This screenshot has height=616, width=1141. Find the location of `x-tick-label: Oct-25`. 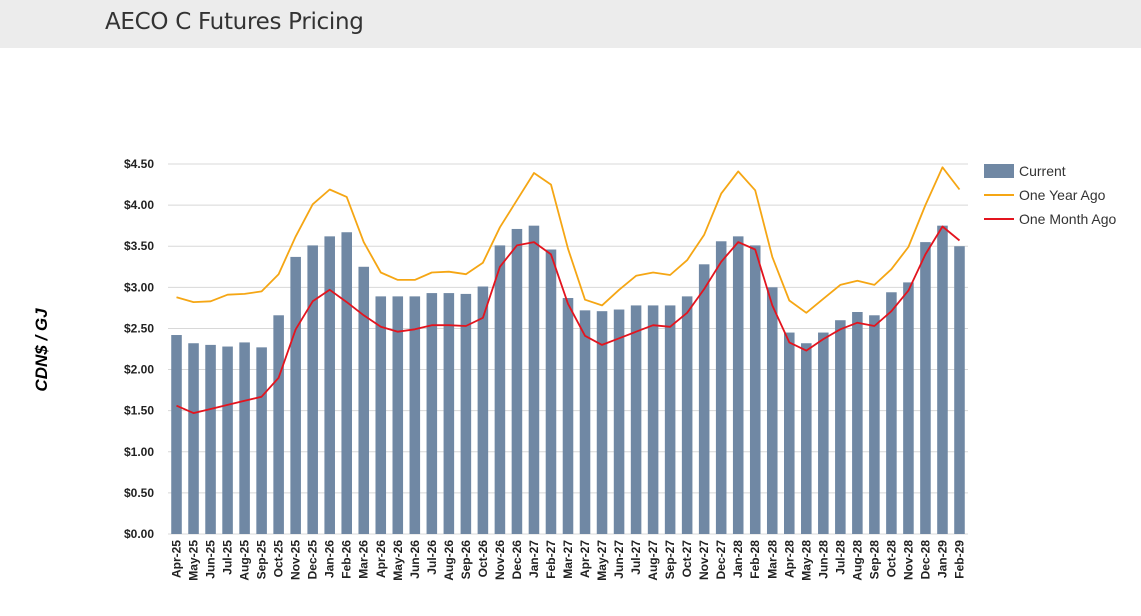

x-tick-label: Oct-25 is located at coordinates (279, 559).